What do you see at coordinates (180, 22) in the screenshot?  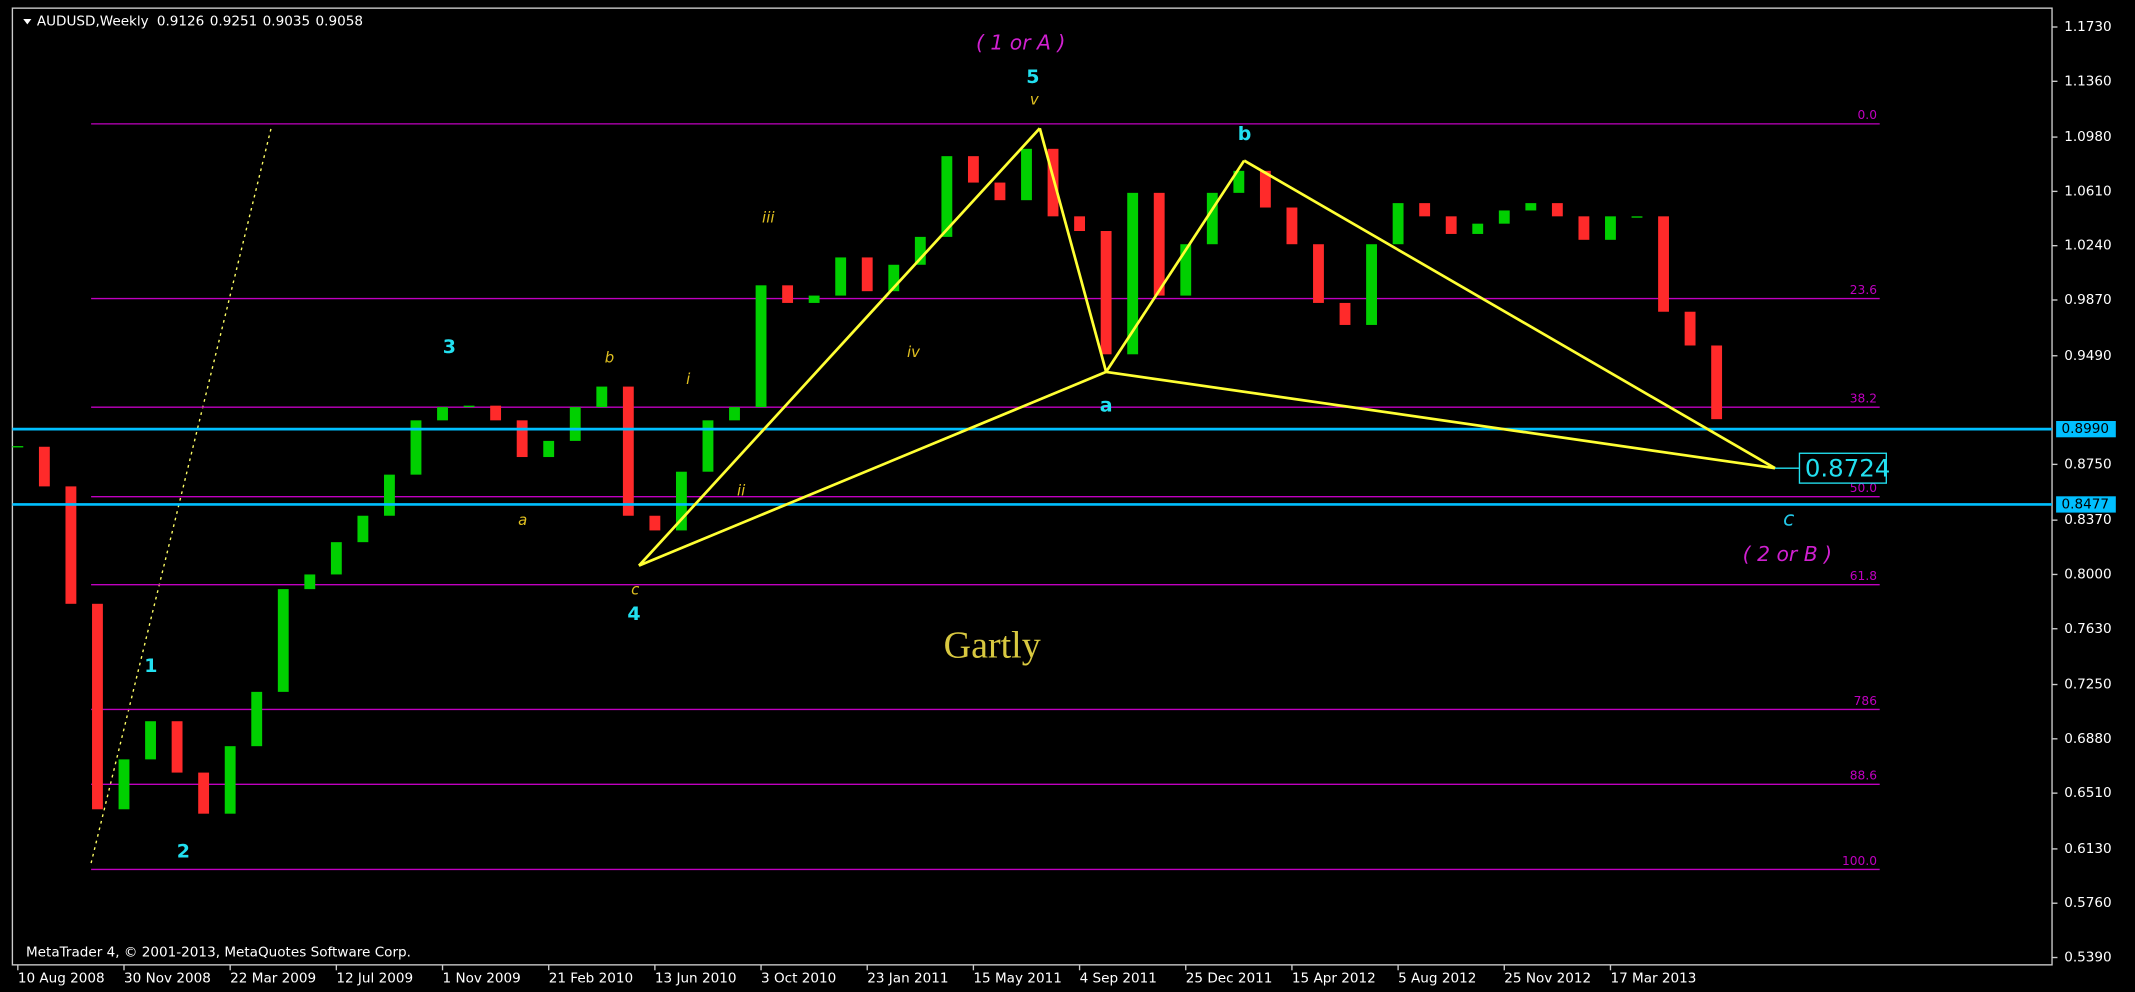 I see `open: 0.9126` at bounding box center [180, 22].